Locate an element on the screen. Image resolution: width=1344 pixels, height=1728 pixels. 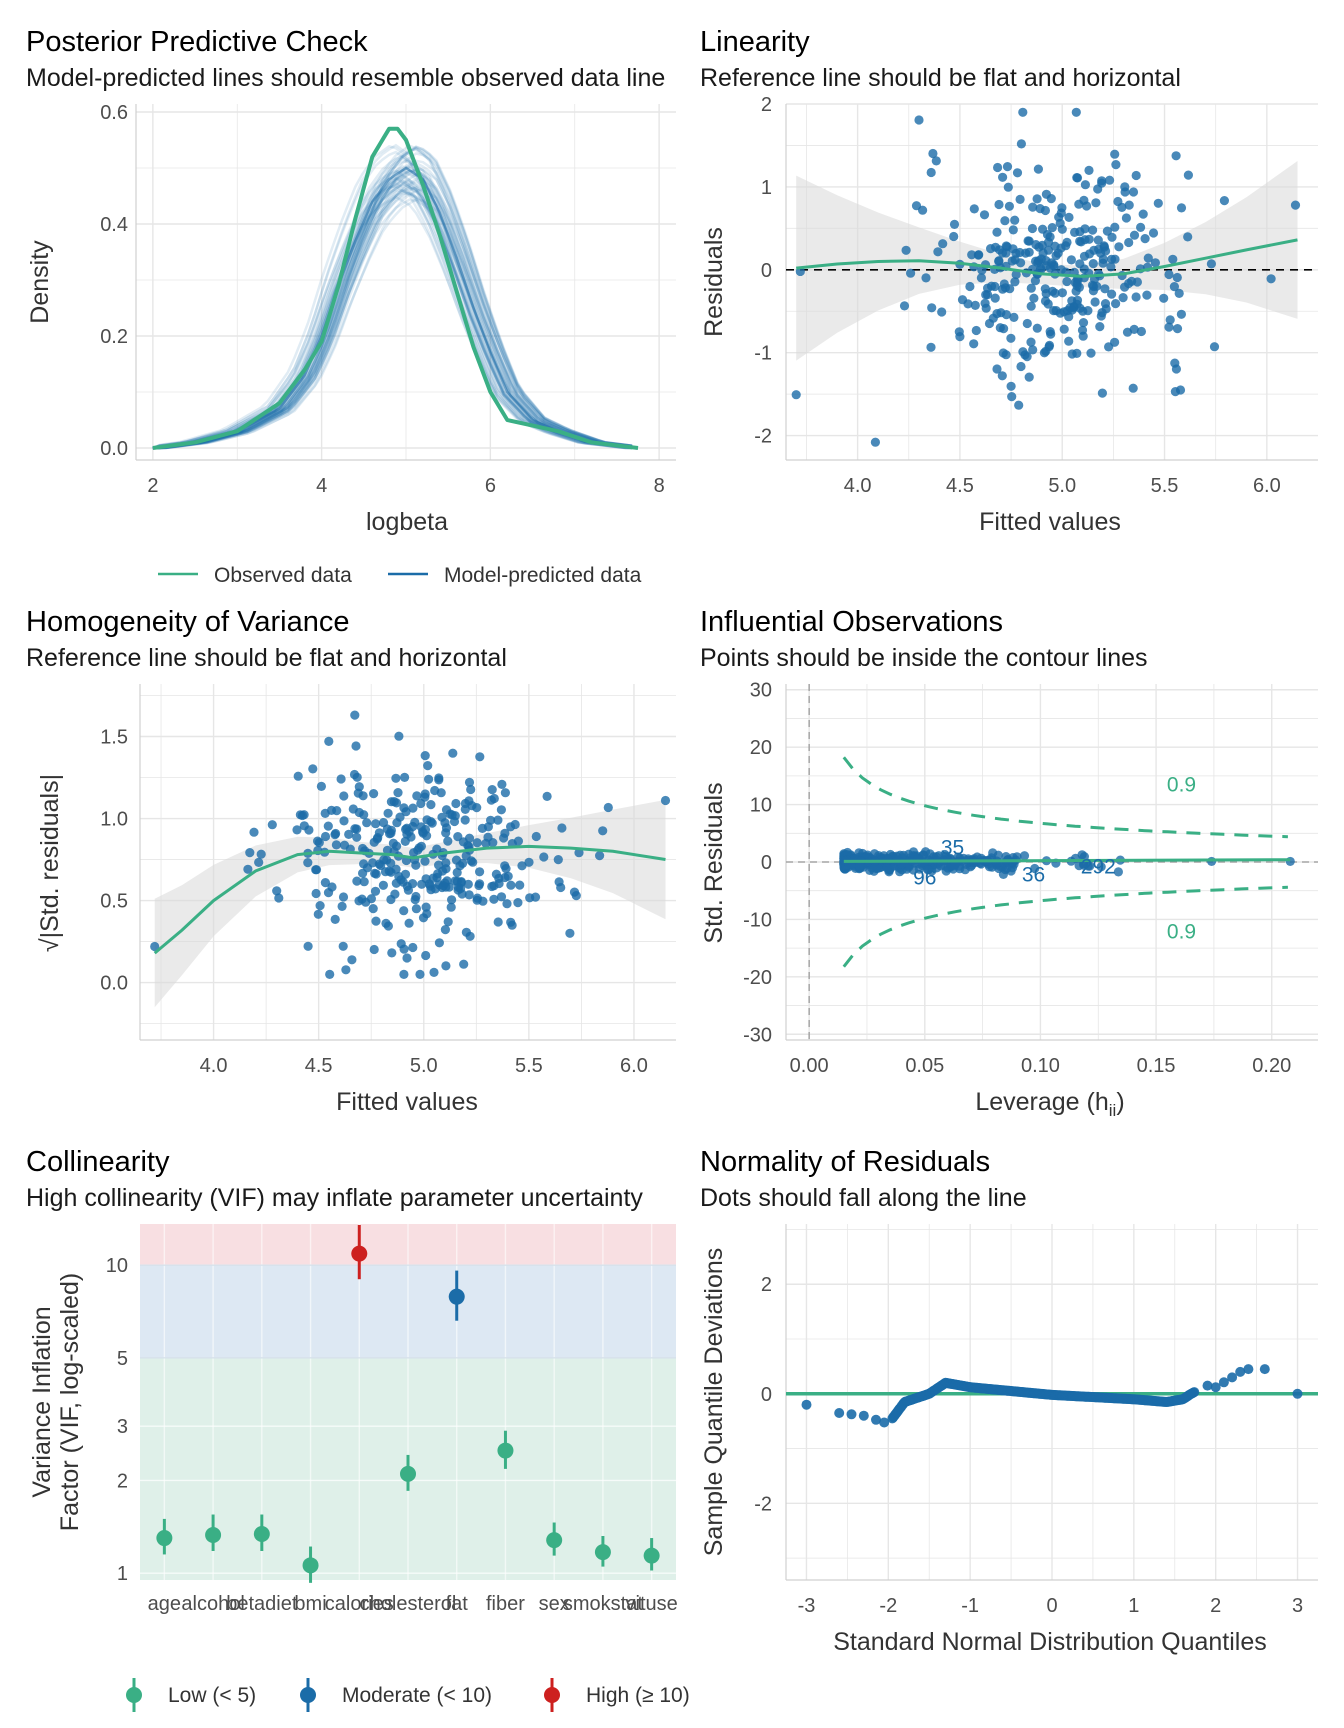
collinearity-y-tick-label: 10 is located at coordinates (117, 1266).